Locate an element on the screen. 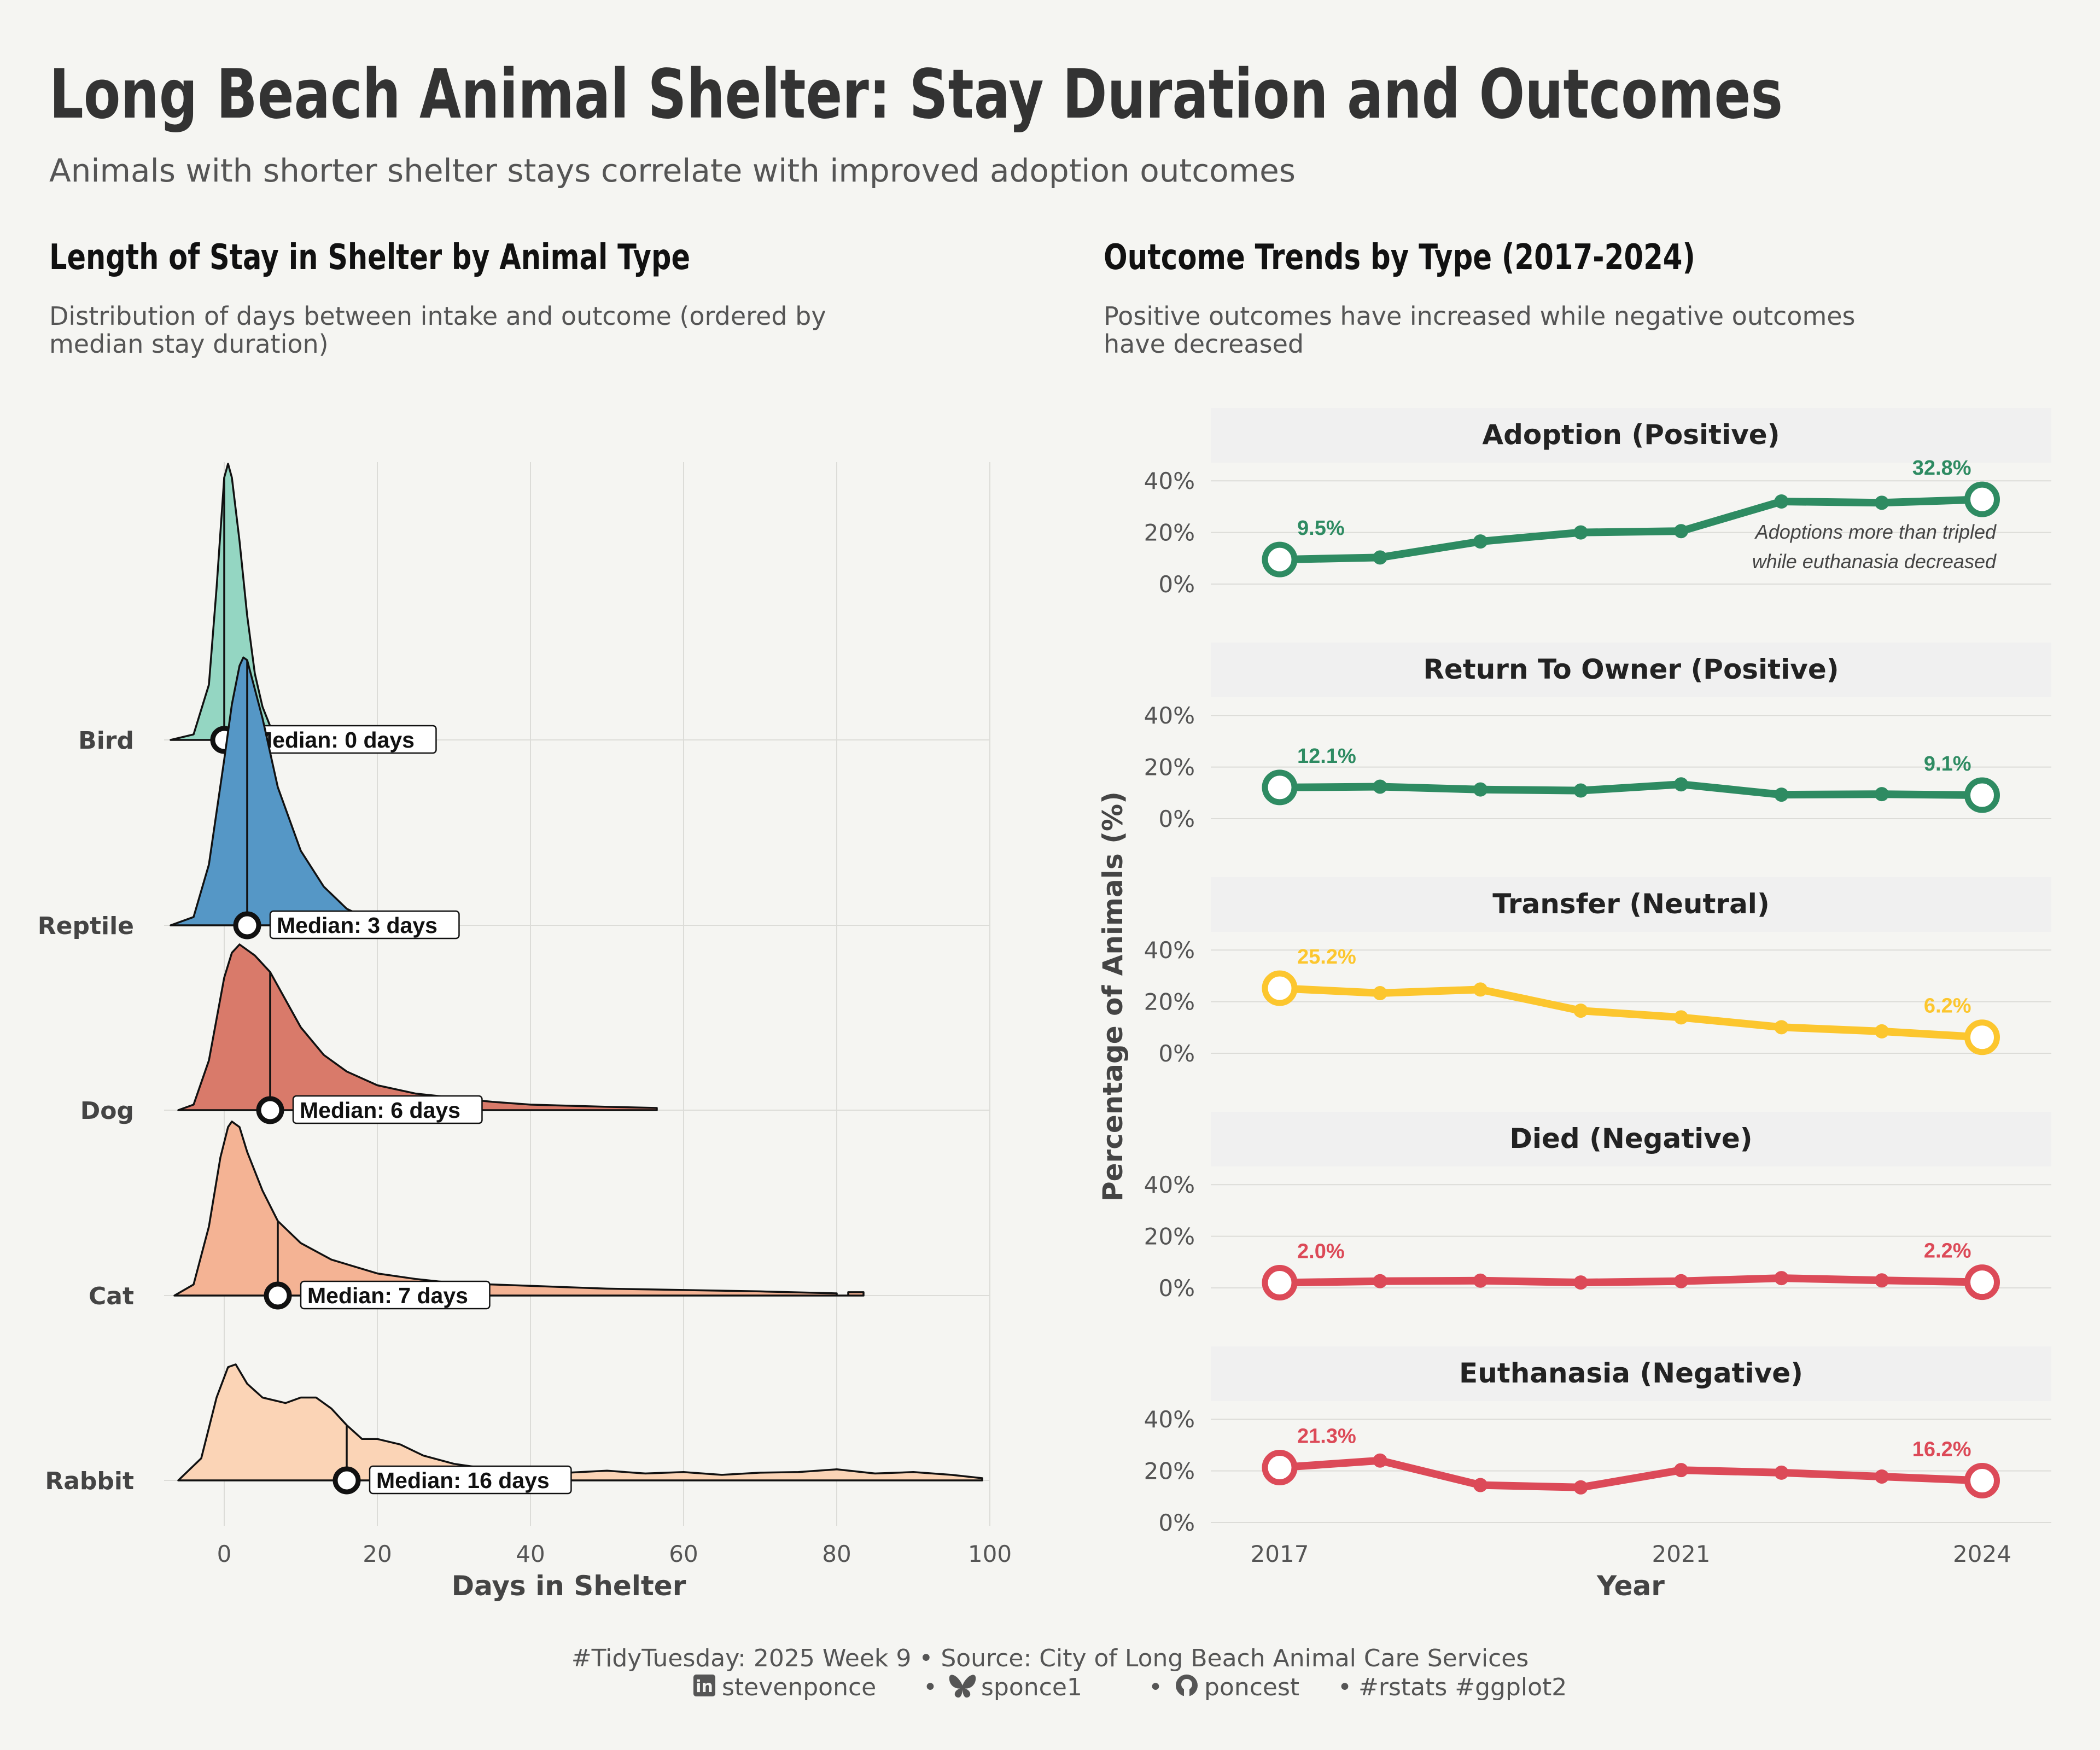 This screenshot has width=2100, height=1750. start-value-label: 9.5% is located at coordinates (1321, 528).